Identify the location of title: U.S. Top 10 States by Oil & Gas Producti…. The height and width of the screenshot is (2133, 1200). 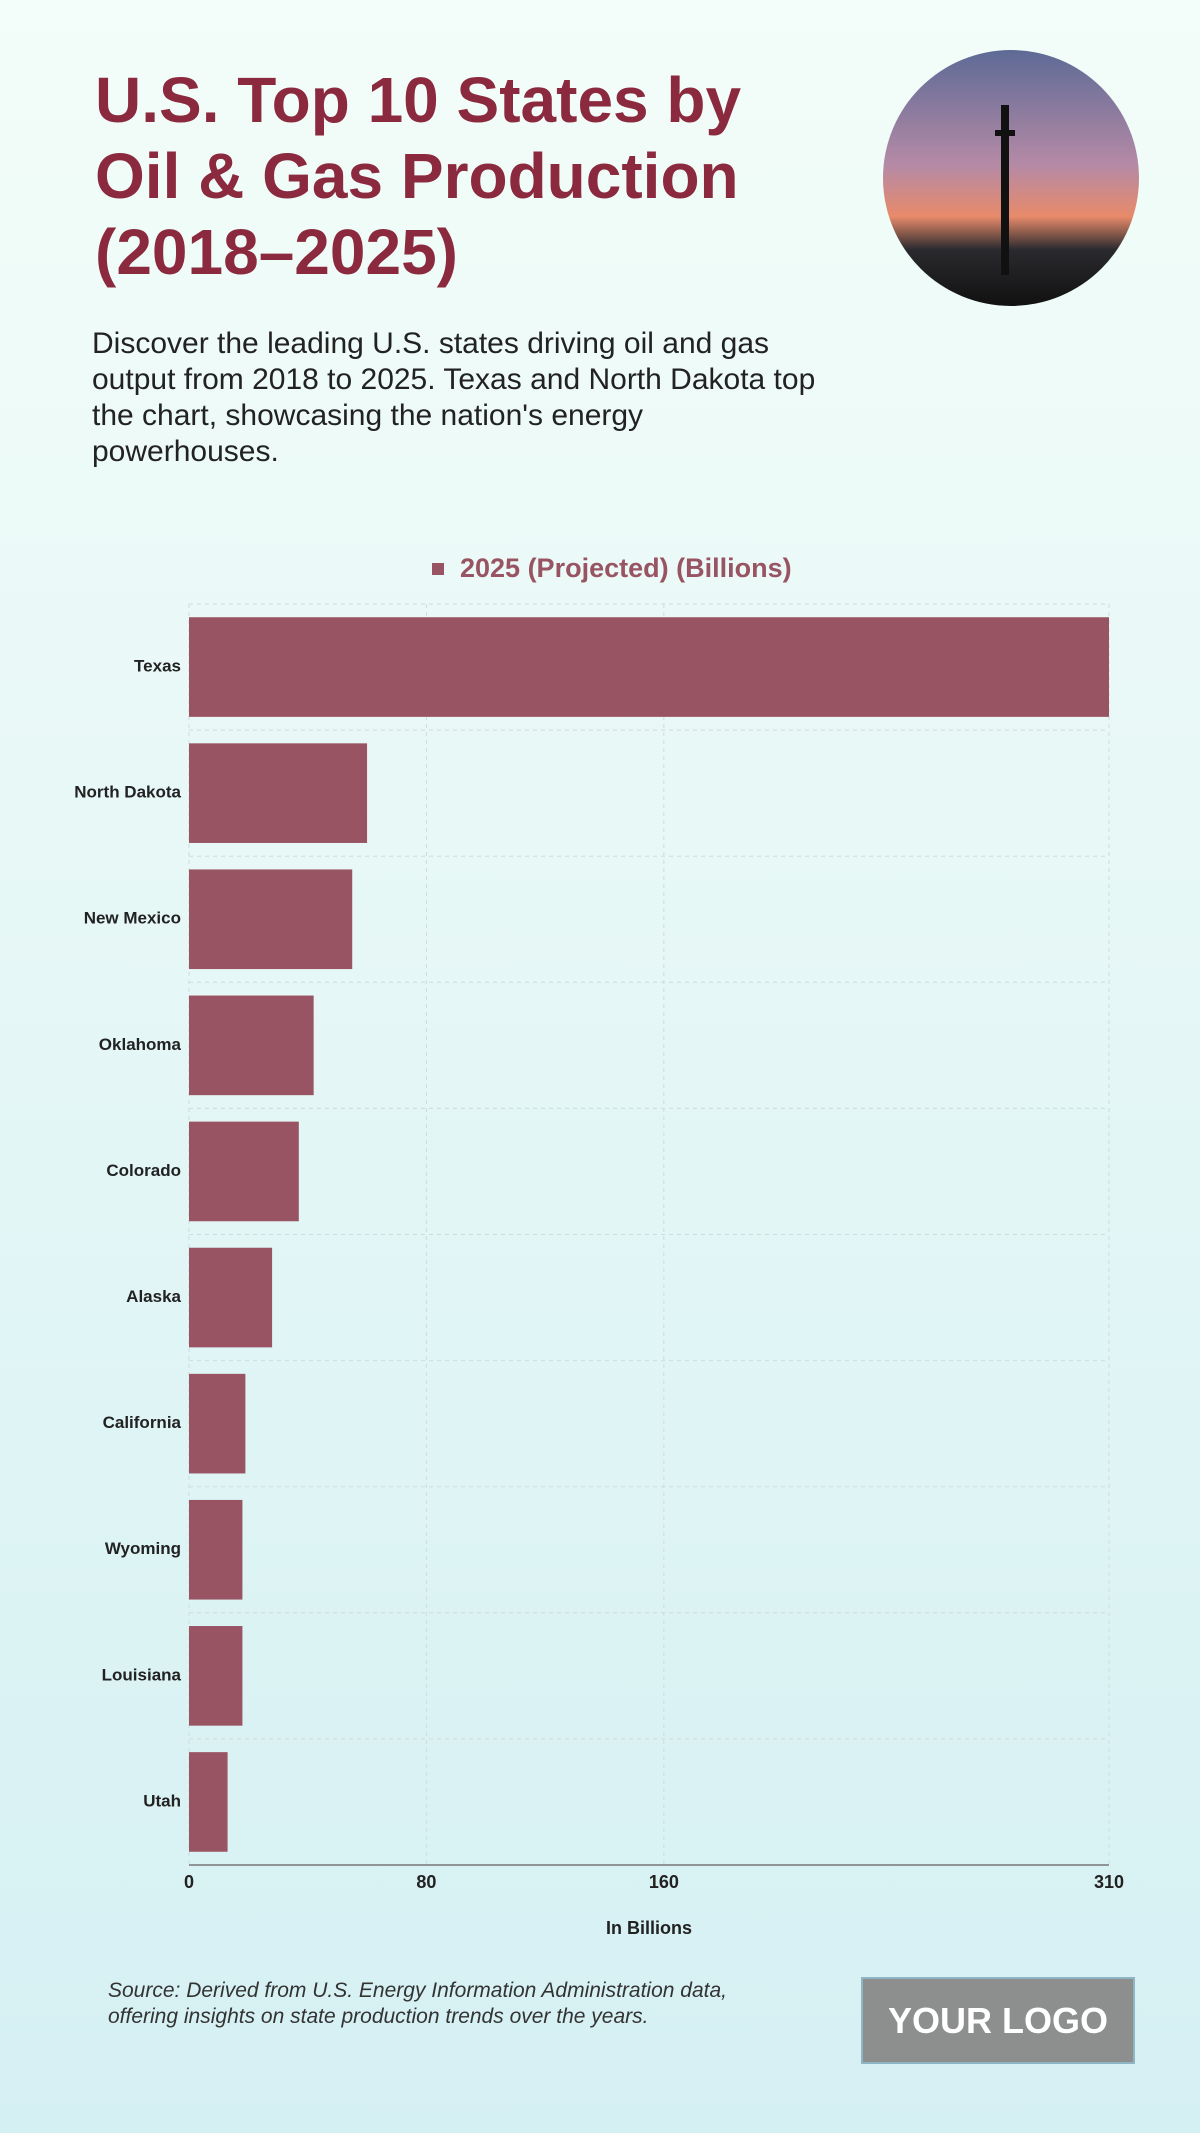
(418, 176).